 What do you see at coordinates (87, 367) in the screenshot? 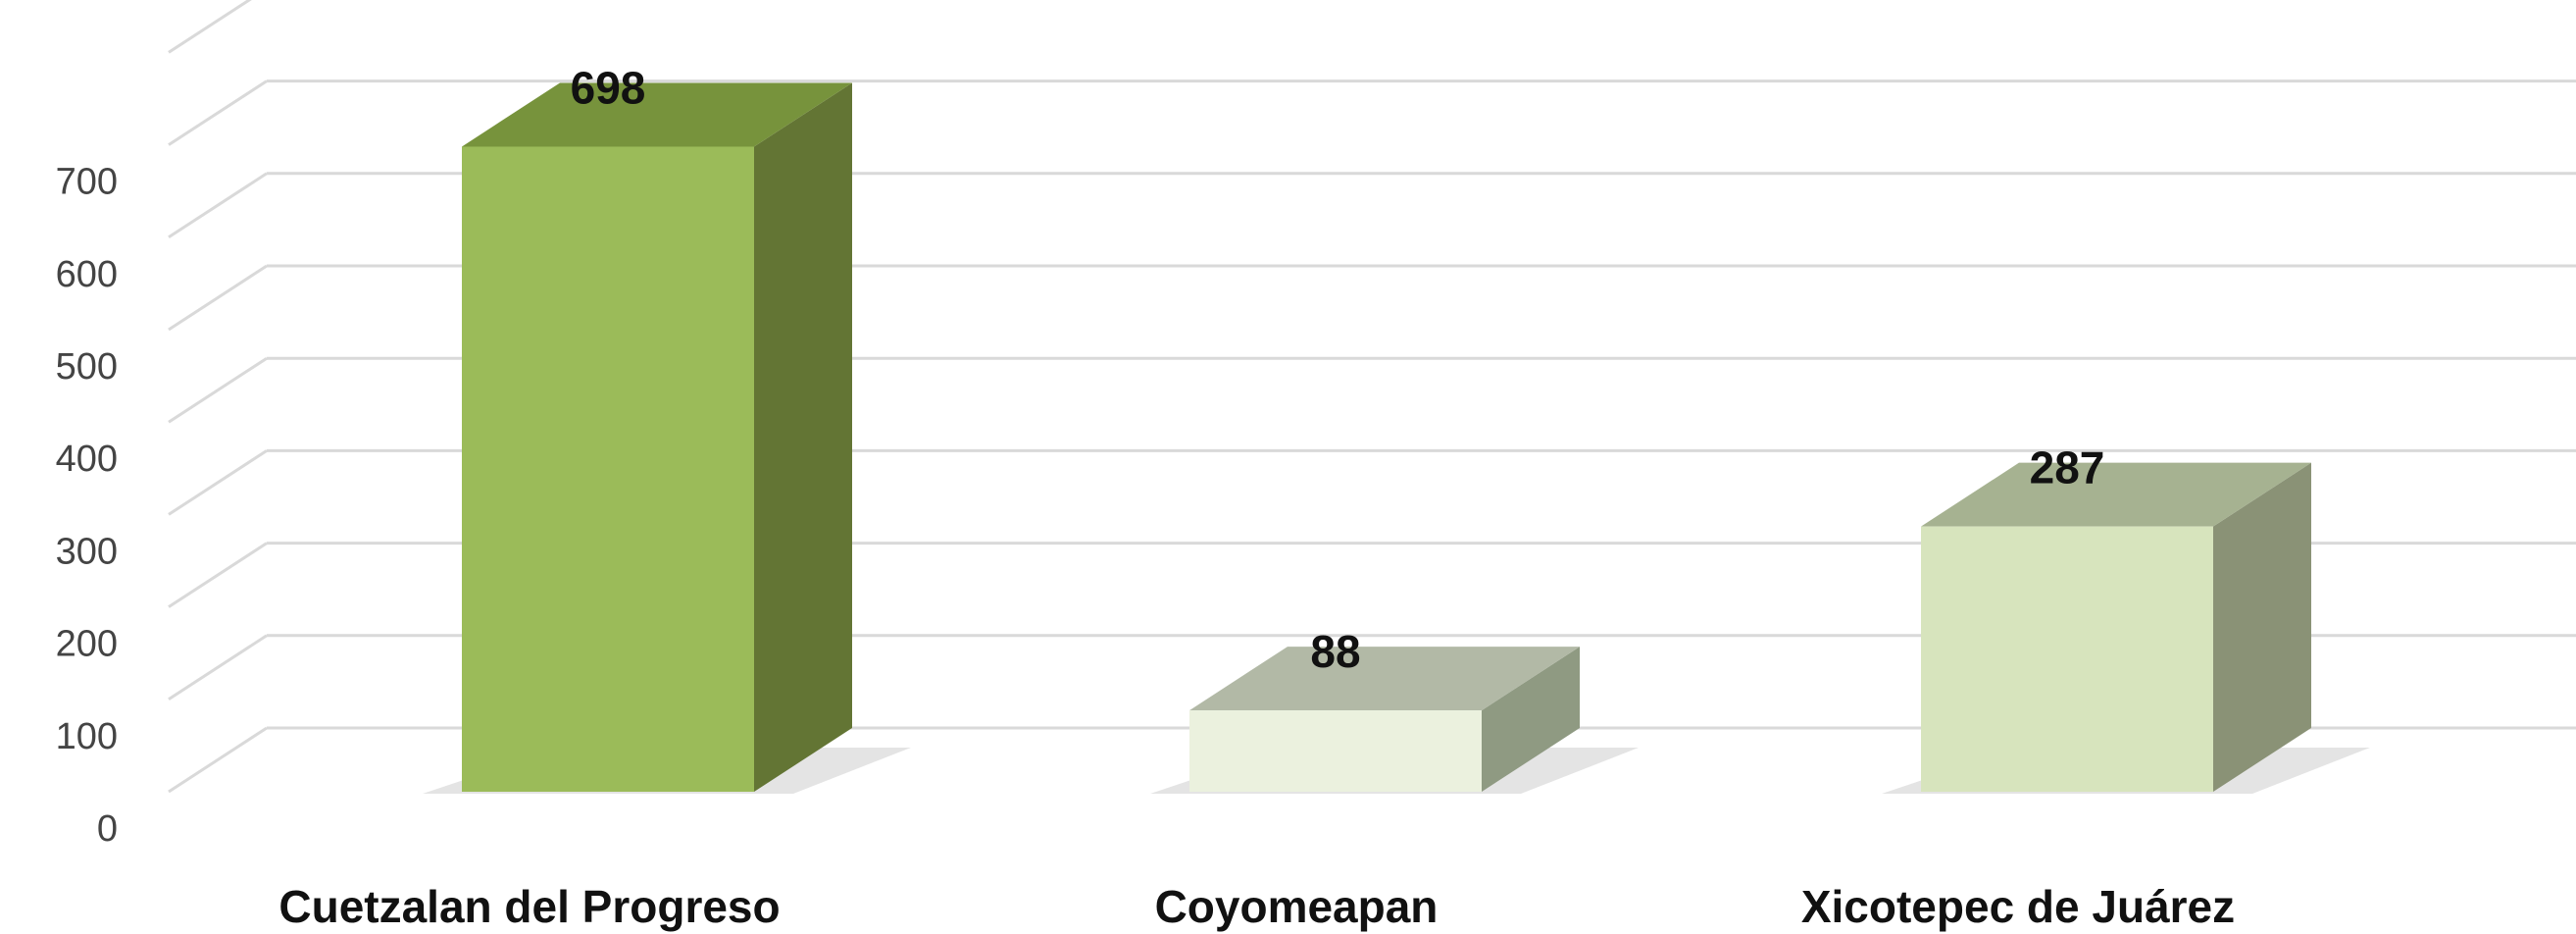
I see `y-tick-label: 500` at bounding box center [87, 367].